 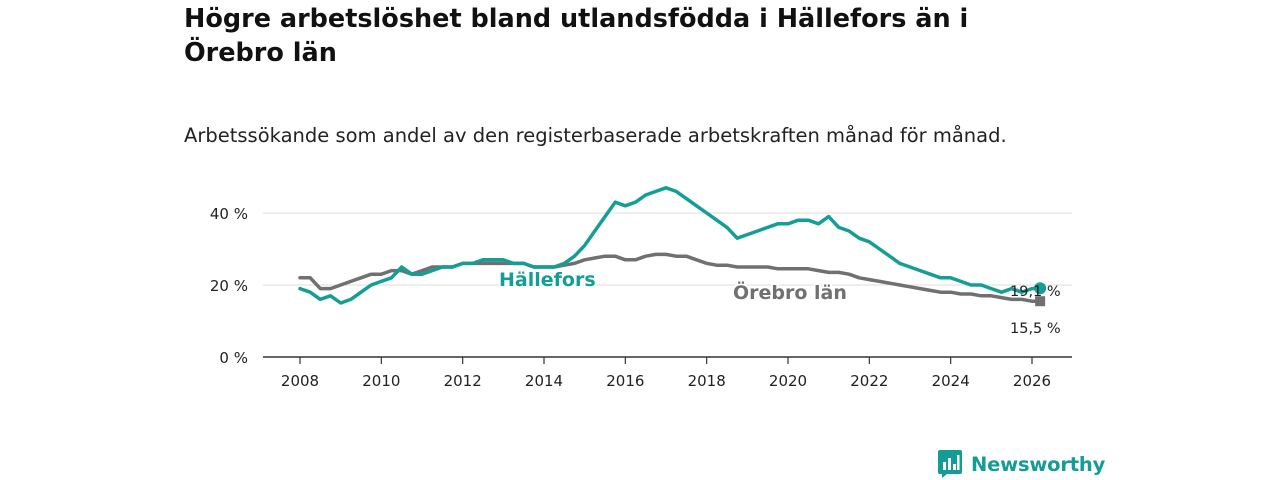 What do you see at coordinates (707, 381) in the screenshot?
I see `x-tick-label: 2018` at bounding box center [707, 381].